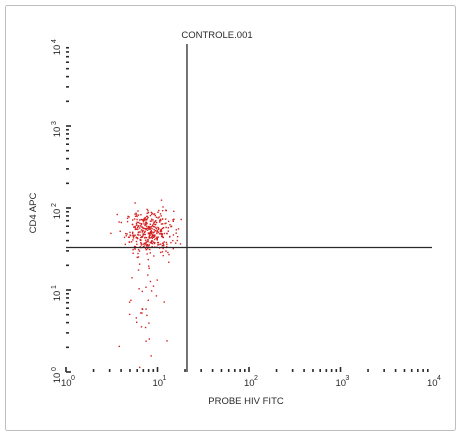 This screenshot has height=436, width=461. I want to click on x-tick-exponent: 4, so click(439, 378).